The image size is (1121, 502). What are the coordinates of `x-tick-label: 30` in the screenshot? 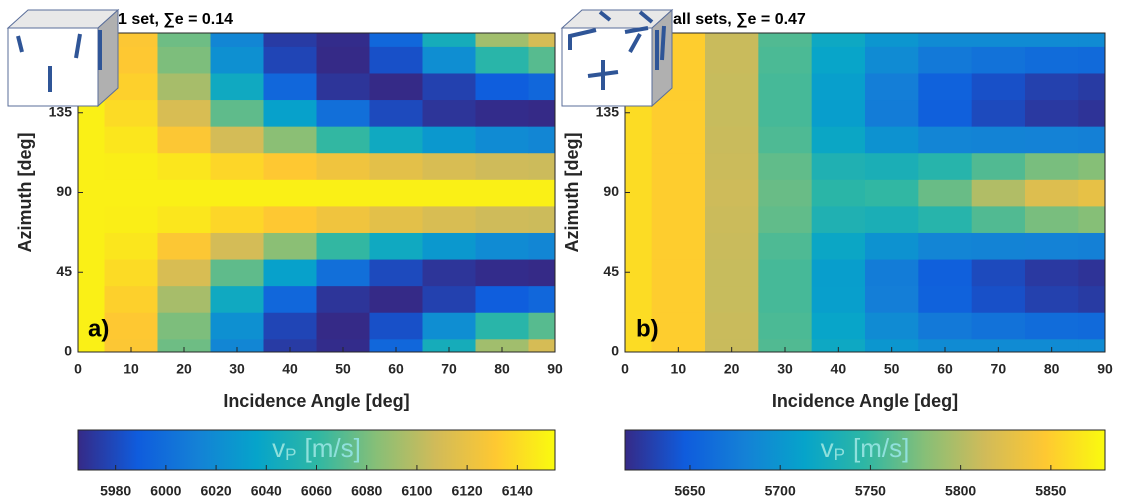 It's located at (237, 369).